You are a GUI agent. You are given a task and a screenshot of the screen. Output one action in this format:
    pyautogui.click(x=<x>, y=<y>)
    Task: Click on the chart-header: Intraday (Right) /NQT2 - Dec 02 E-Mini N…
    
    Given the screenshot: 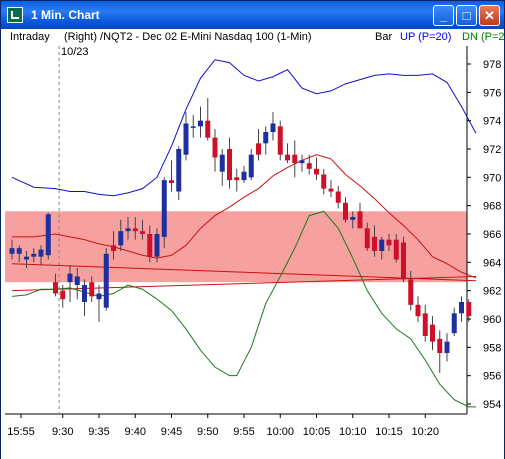 What is the action you would take?
    pyautogui.click(x=253, y=38)
    